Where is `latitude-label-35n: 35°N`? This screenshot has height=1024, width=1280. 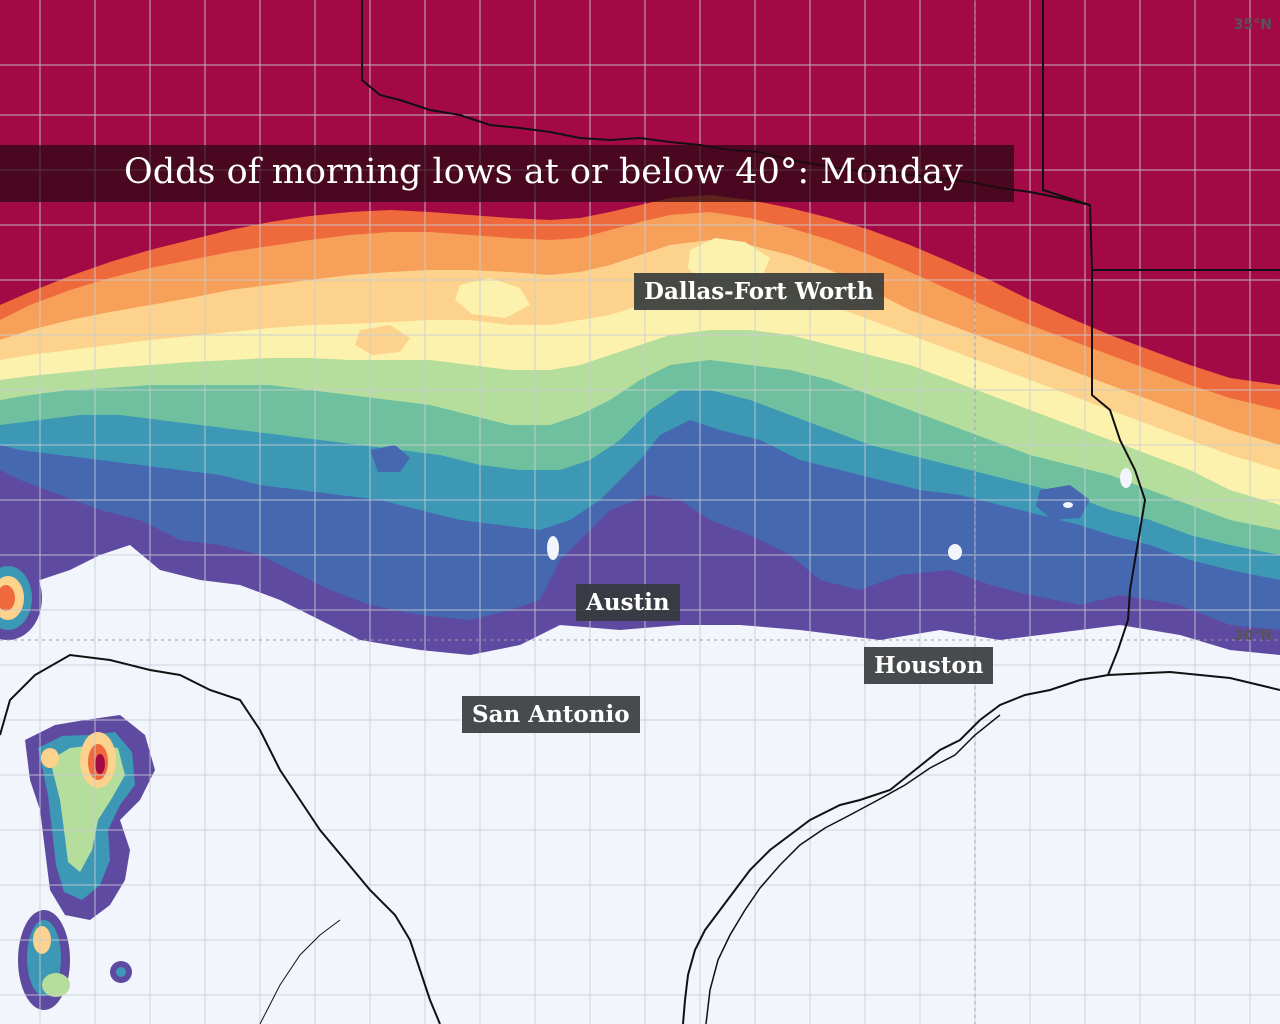
latitude-label-35n: 35°N is located at coordinates (1252, 25).